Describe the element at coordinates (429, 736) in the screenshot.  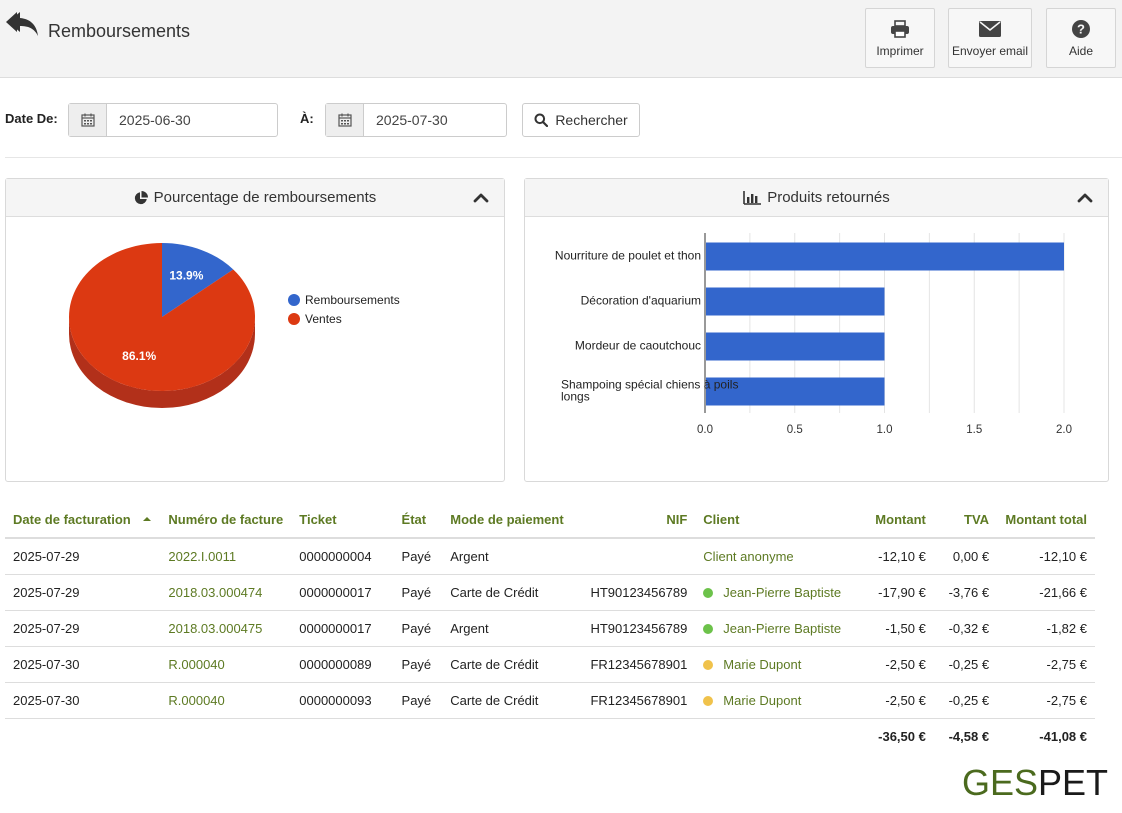
I see `totals-spacer` at that location.